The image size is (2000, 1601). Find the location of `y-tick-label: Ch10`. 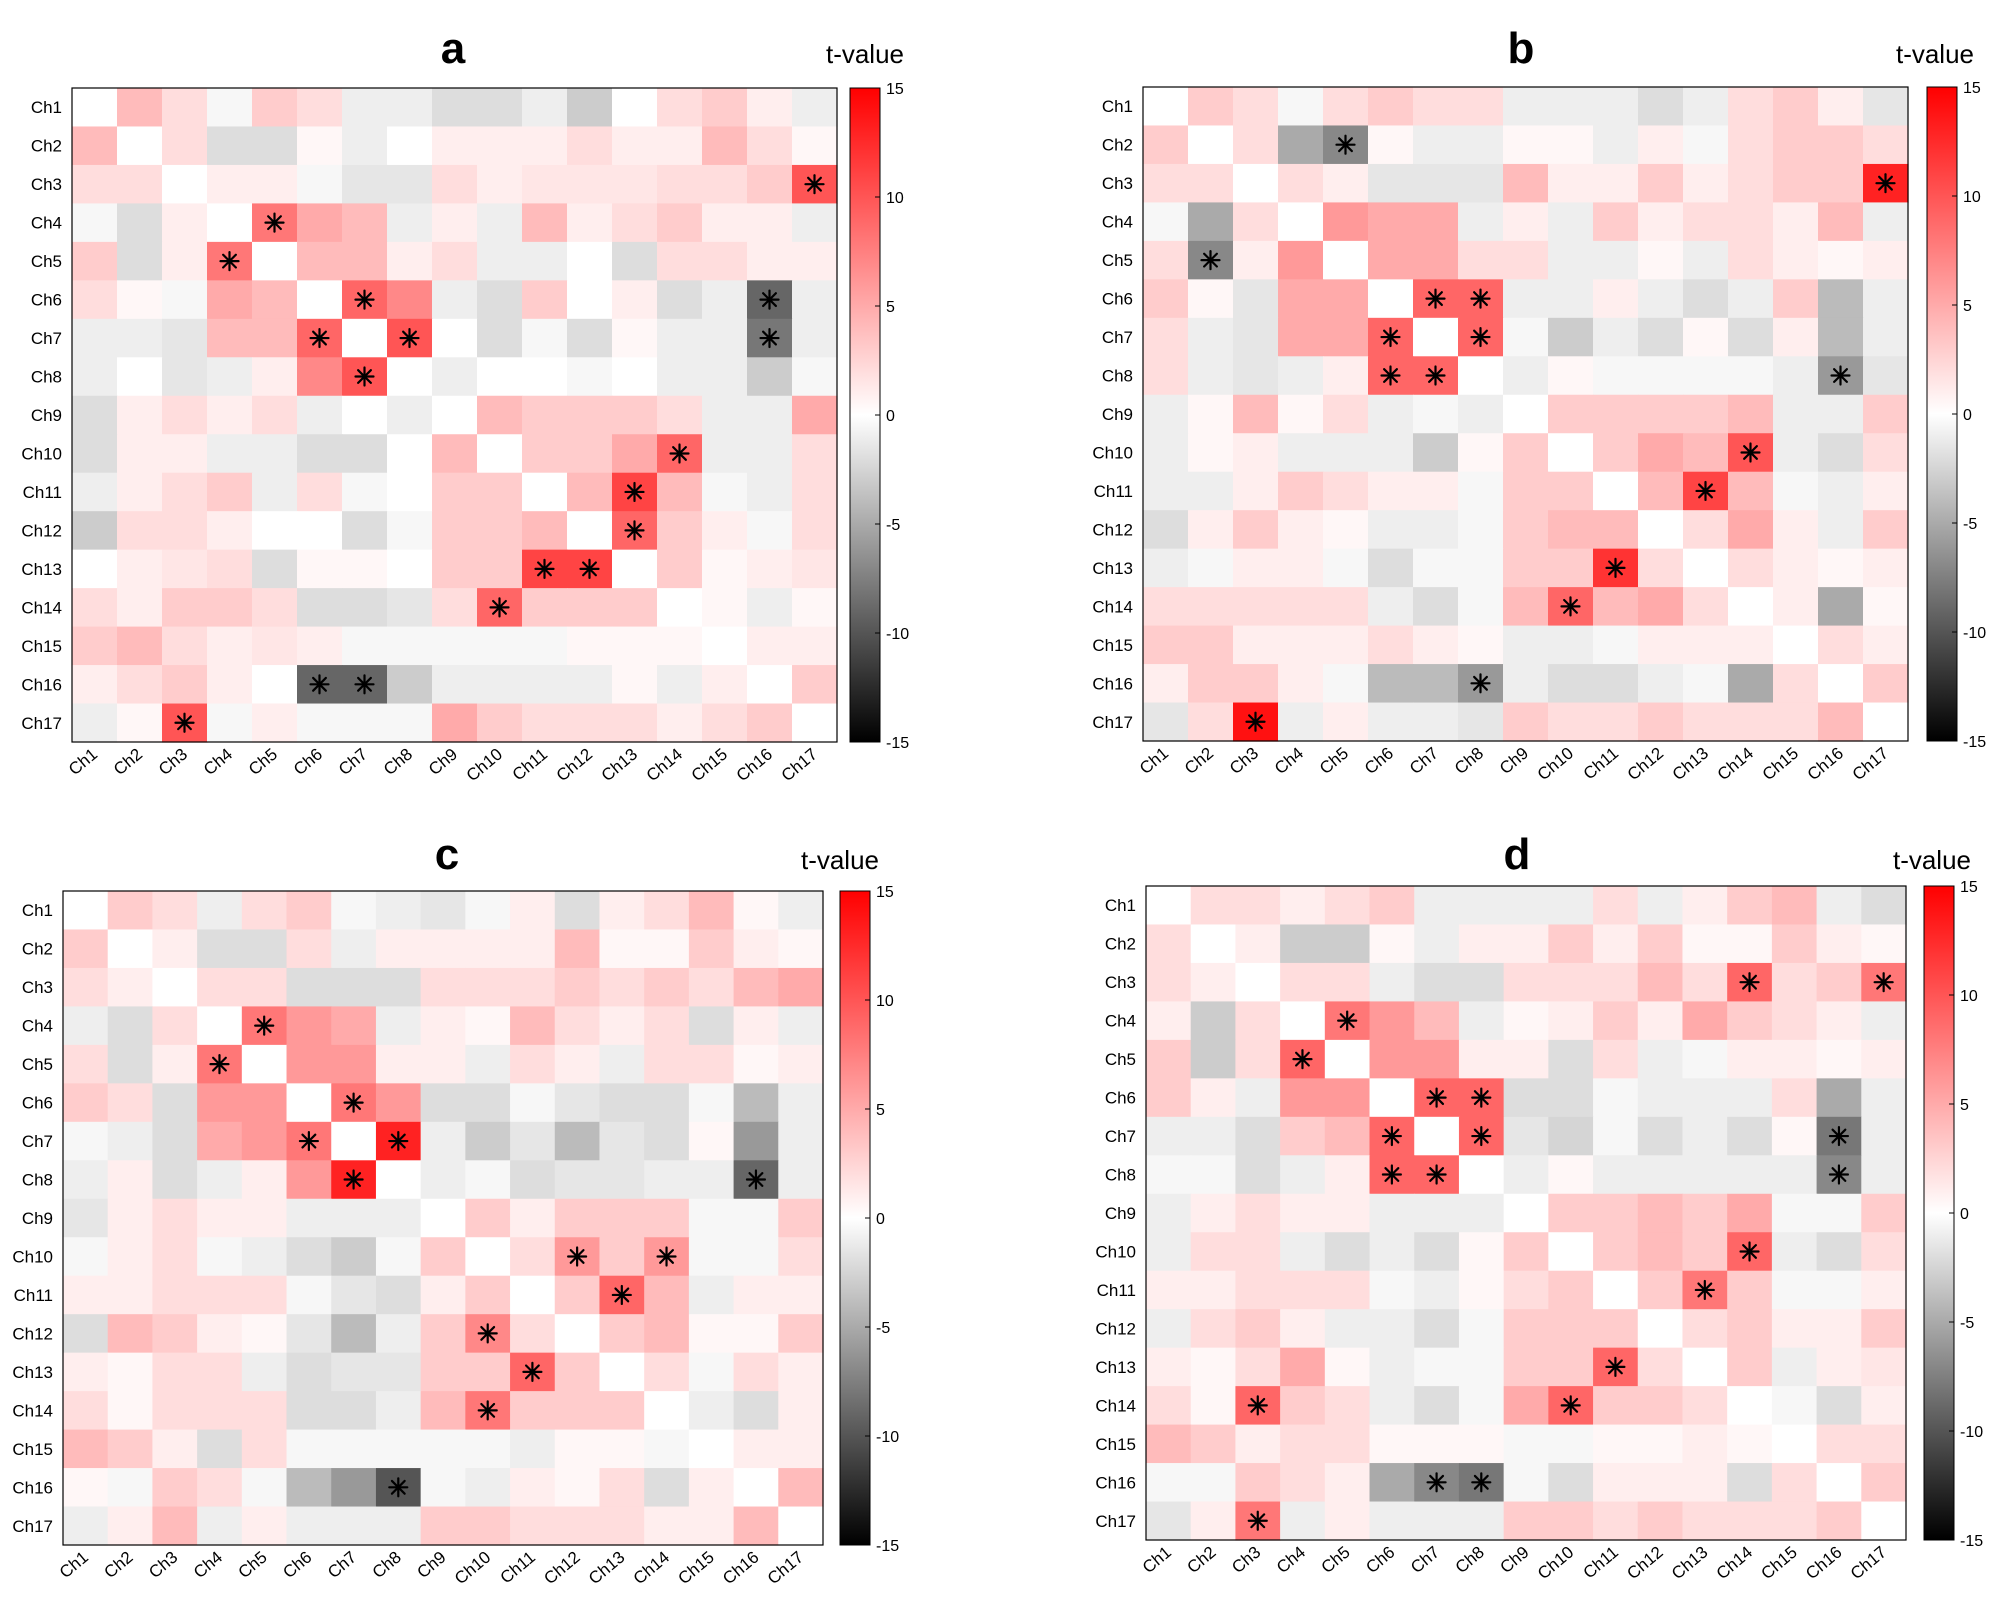

y-tick-label: Ch10 is located at coordinates (32, 1256).